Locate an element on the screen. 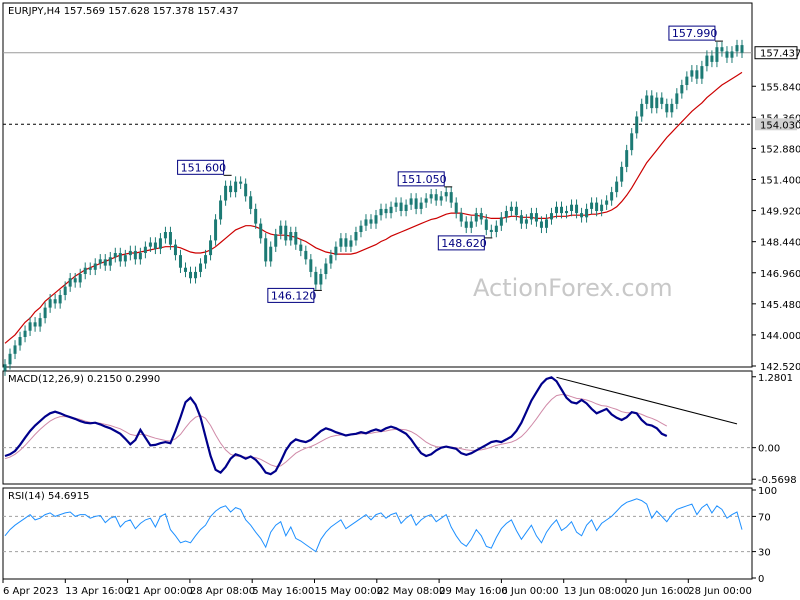 Image resolution: width=800 pixels, height=600 pixels. x-tick-label: 28 Jun 00:00 is located at coordinates (720, 591).